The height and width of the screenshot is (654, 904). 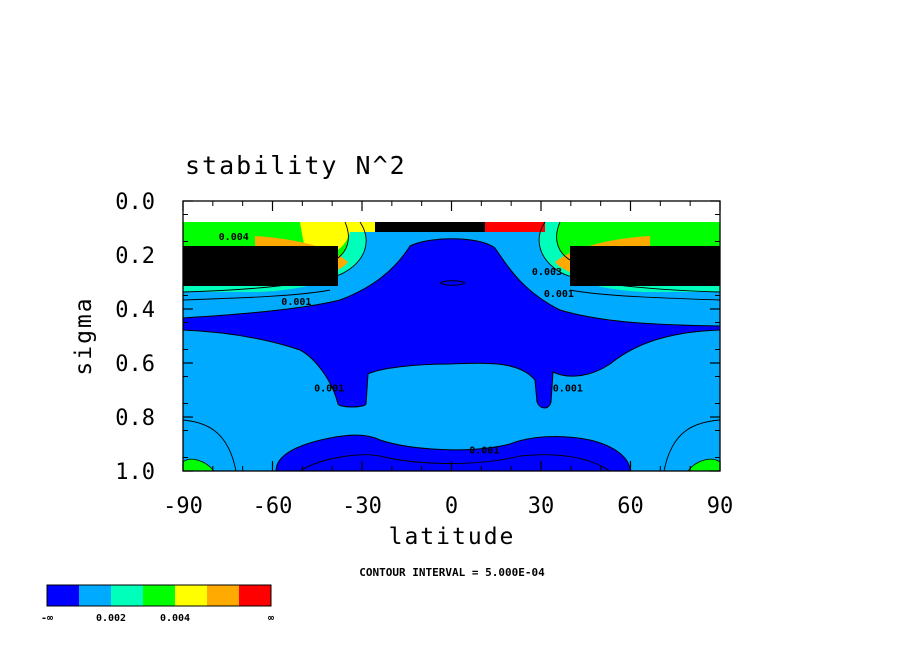 I want to click on y-tick-label: 1.0, so click(x=135, y=472).